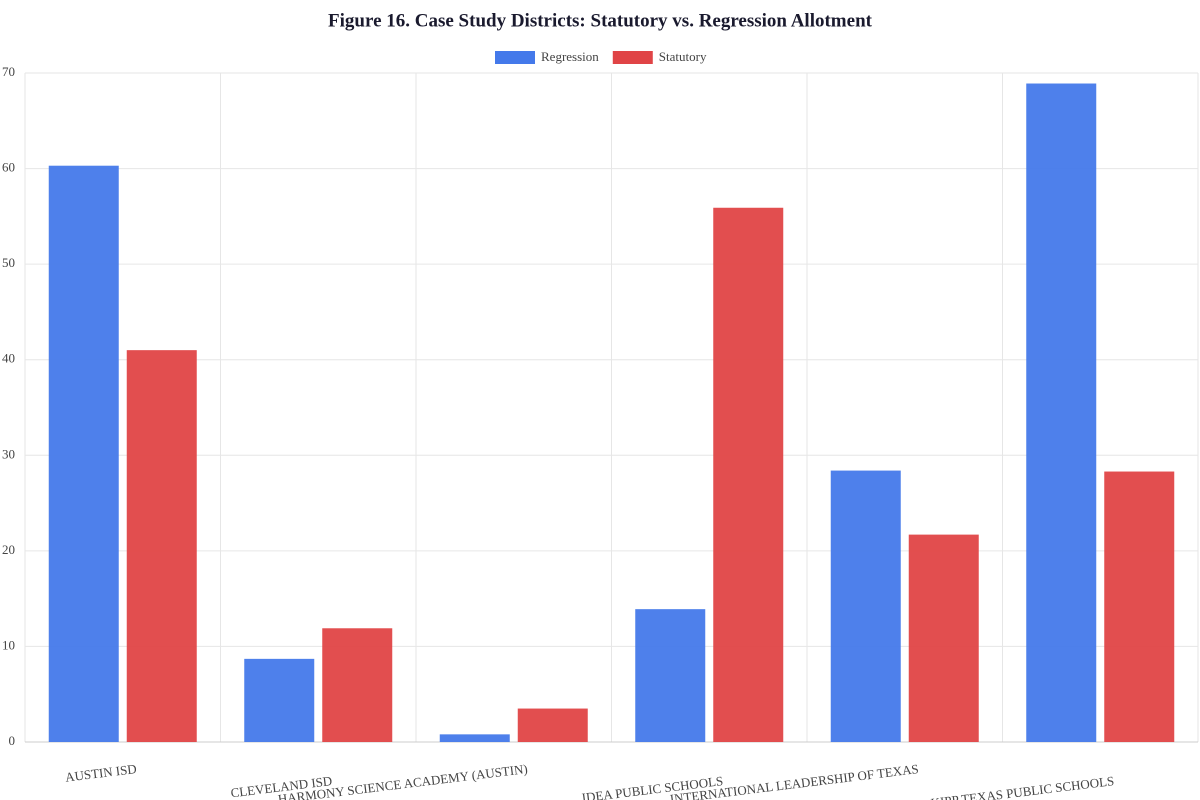  I want to click on x-tick-label: AUSTIN ISD, so click(100, 773).